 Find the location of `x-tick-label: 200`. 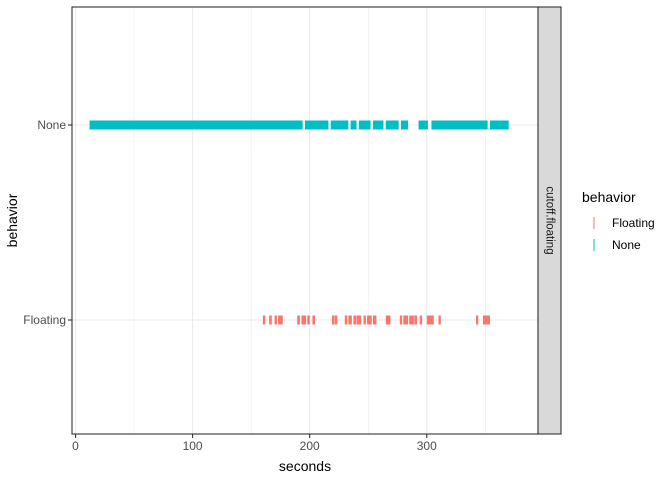

x-tick-label: 200 is located at coordinates (310, 446).